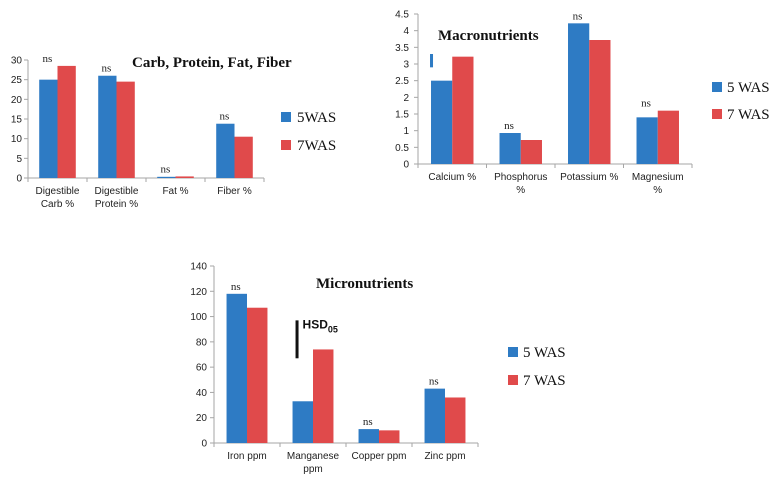 This screenshot has height=486, width=784. Describe the element at coordinates (17, 80) in the screenshot. I see `c1-y-tick-label: 25` at that location.